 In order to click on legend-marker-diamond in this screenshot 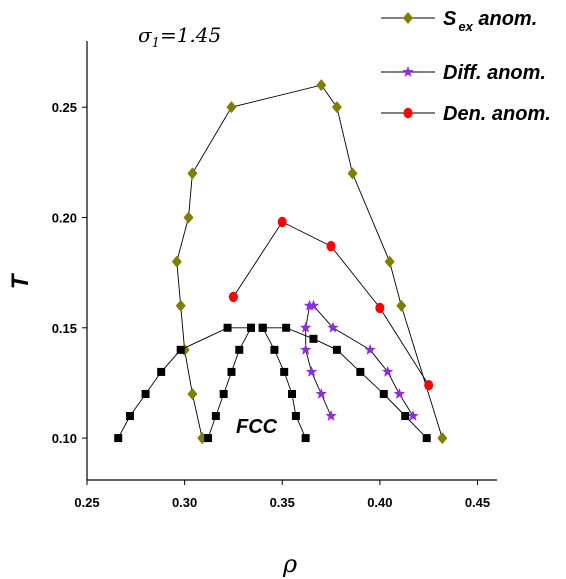, I will do `click(408, 18)`.